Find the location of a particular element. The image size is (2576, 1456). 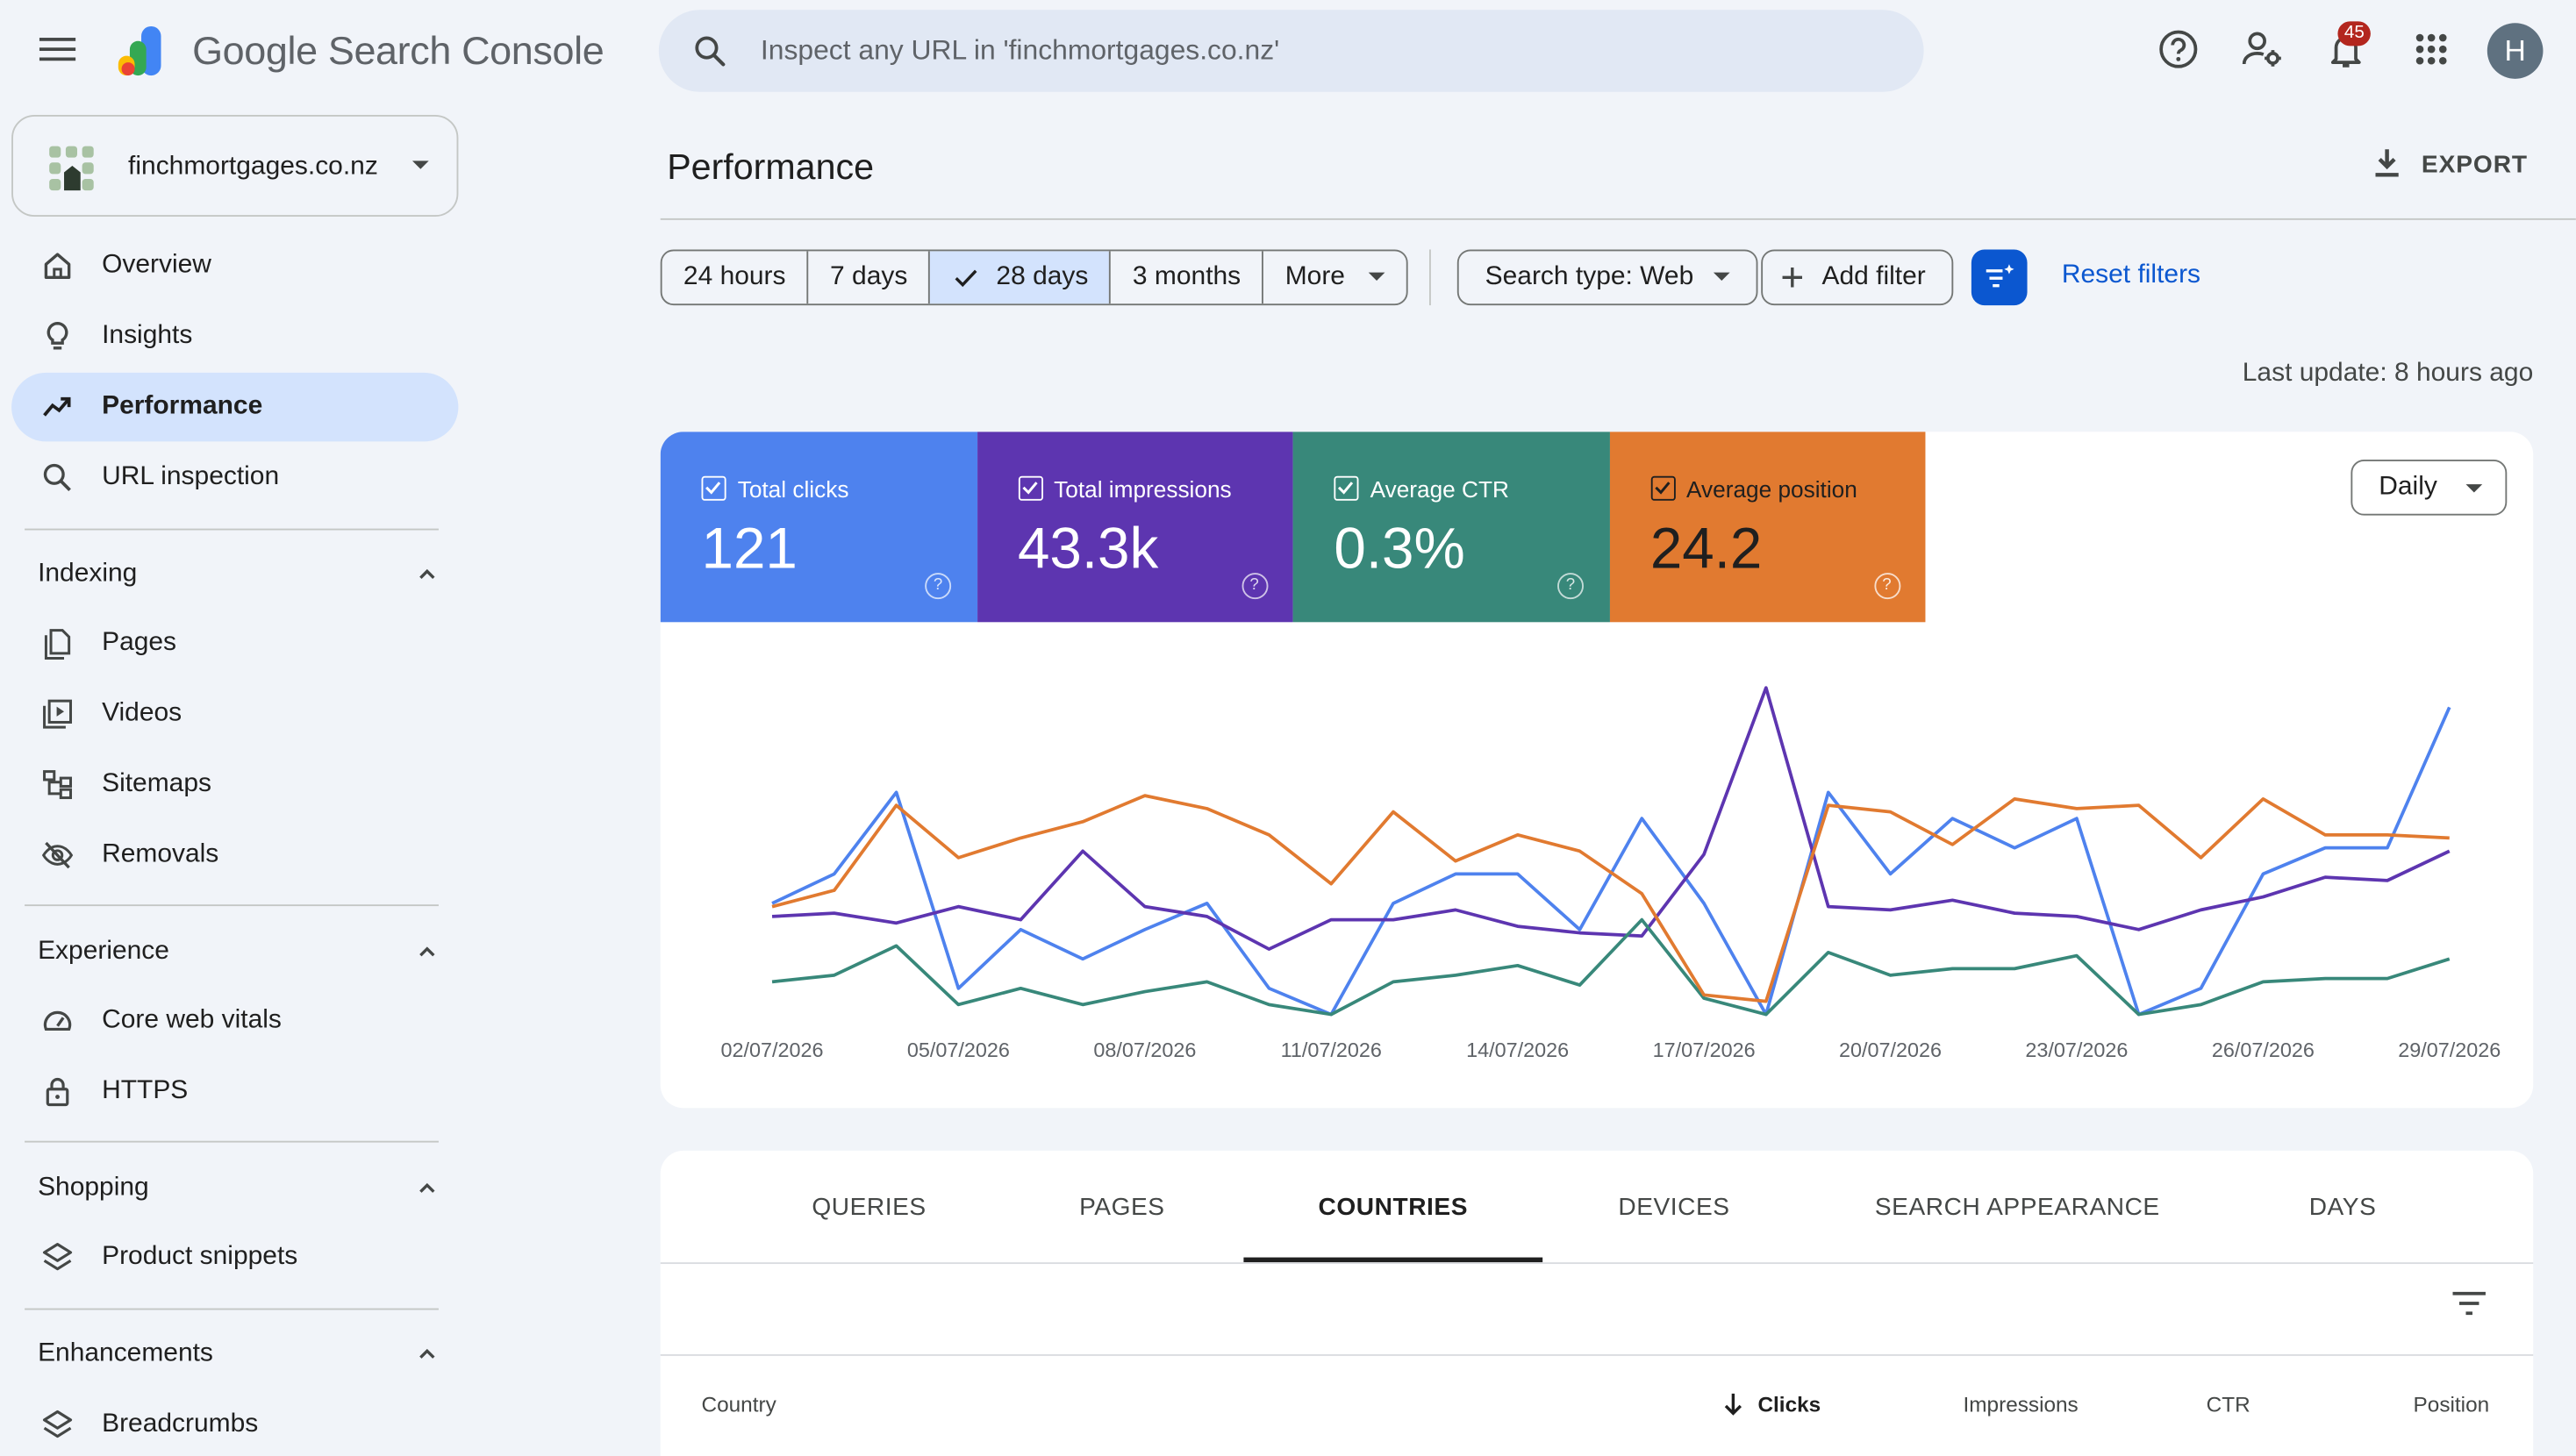

metric-value: 0.3% is located at coordinates (1399, 549).